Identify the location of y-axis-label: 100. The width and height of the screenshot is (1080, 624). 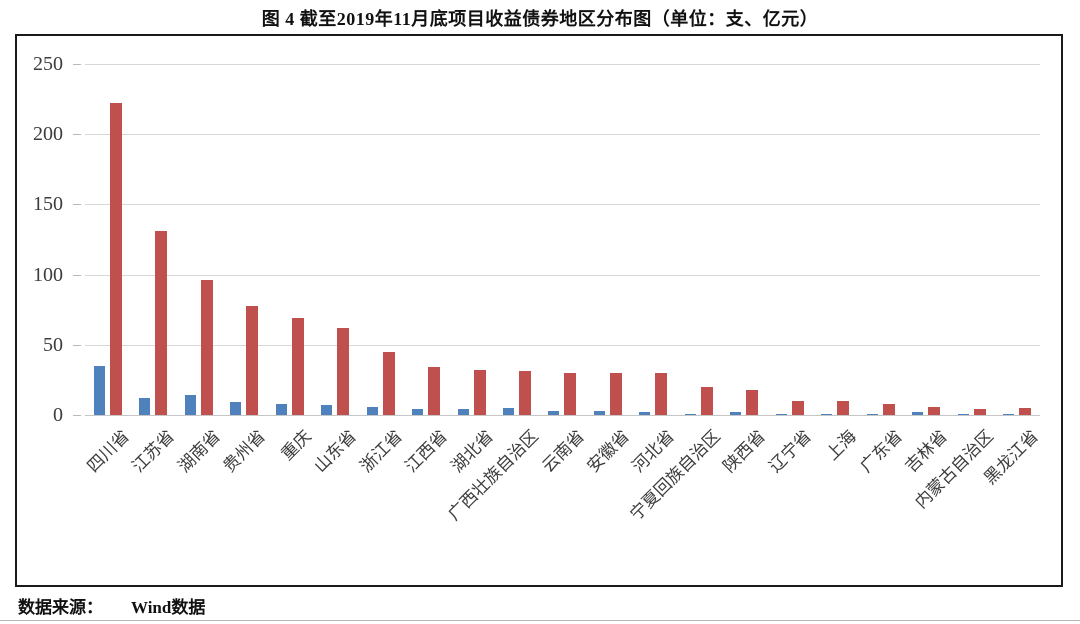
(48, 274).